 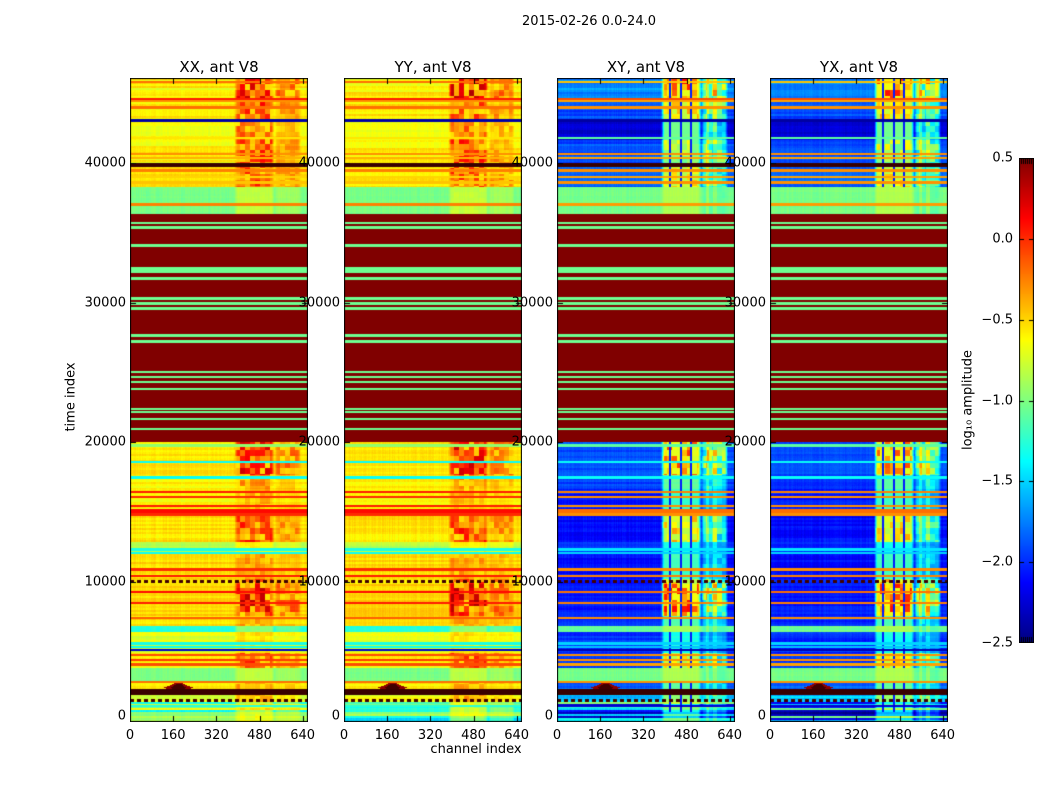 What do you see at coordinates (1002, 158) in the screenshot?
I see `colorbar-tick-label: 0.5` at bounding box center [1002, 158].